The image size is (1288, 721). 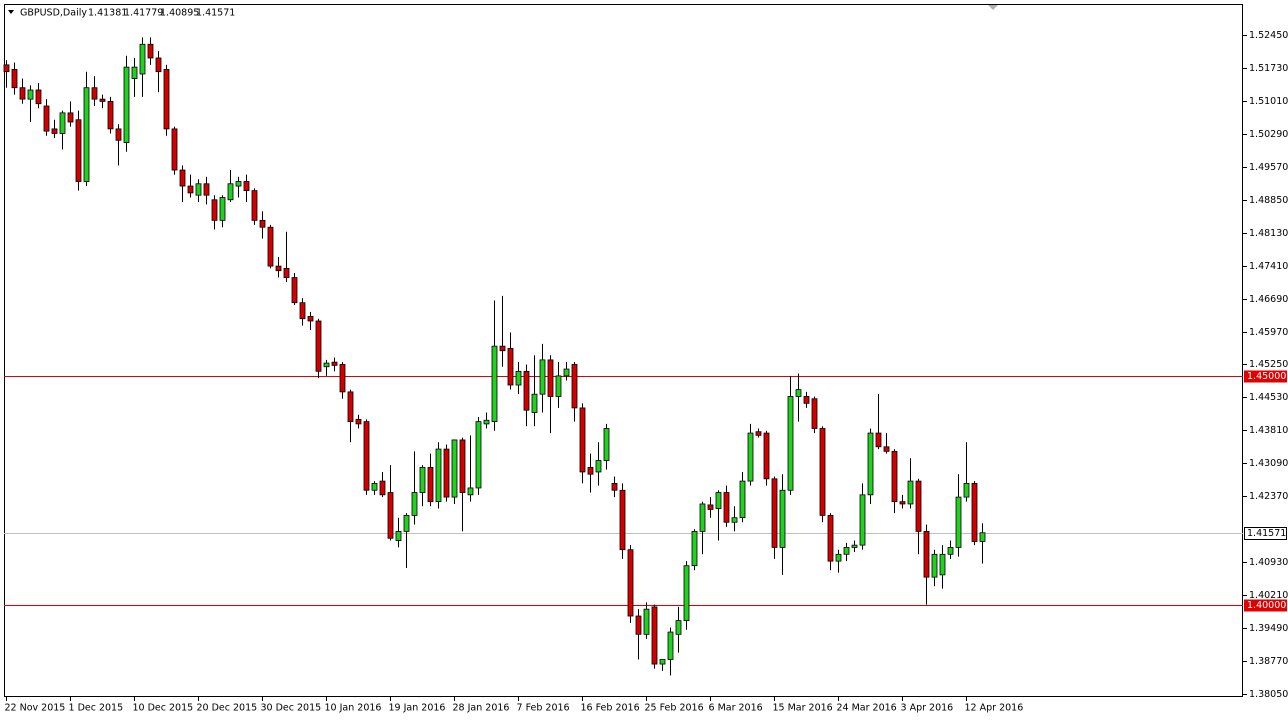 I want to click on chart-title: GBPUSD,Daily, so click(x=53, y=13).